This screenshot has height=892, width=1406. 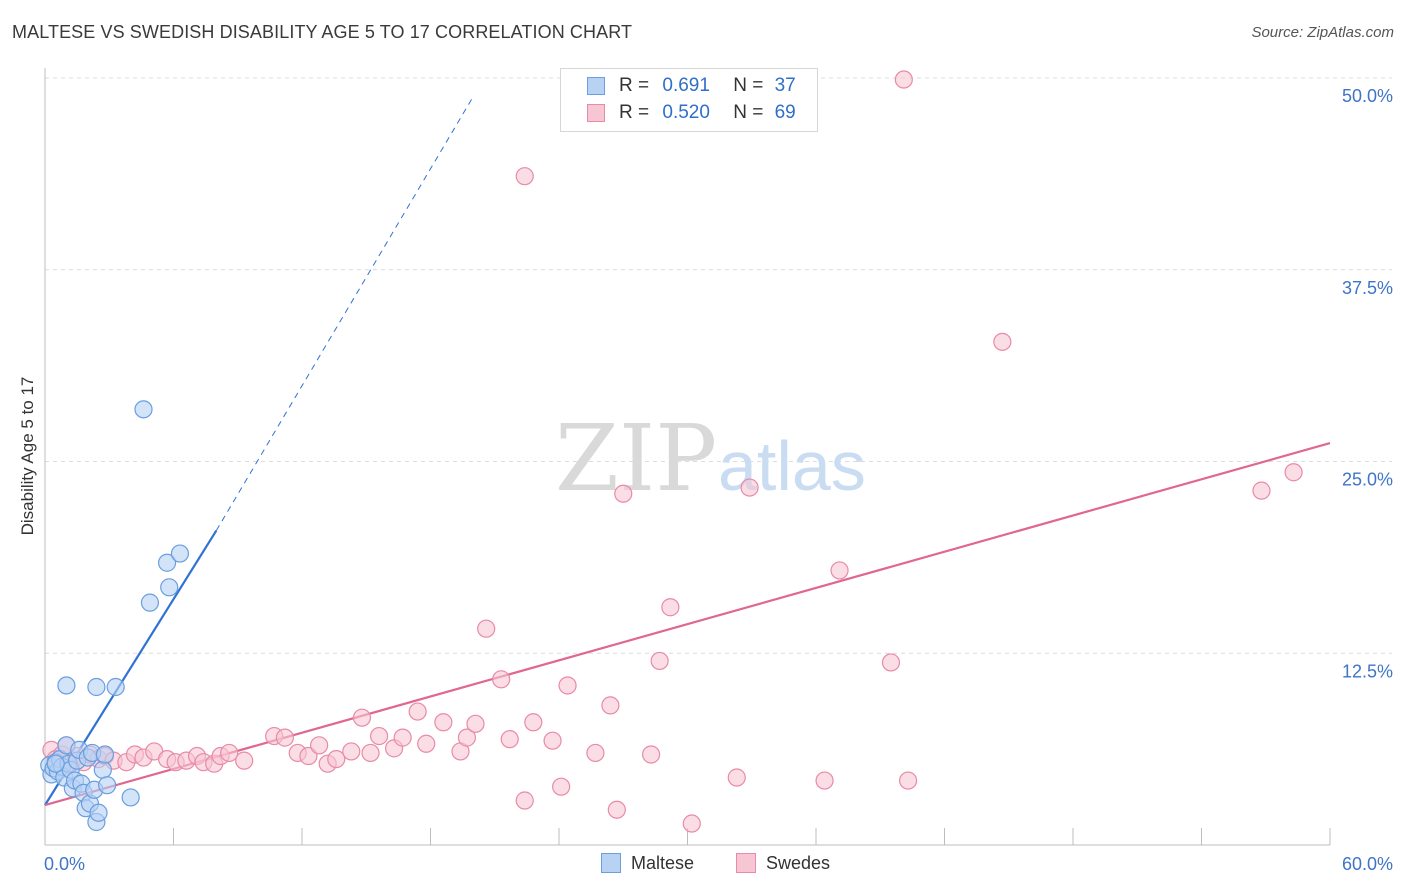 What do you see at coordinates (785, 112) in the screenshot?
I see `swedes-n-value: 69` at bounding box center [785, 112].